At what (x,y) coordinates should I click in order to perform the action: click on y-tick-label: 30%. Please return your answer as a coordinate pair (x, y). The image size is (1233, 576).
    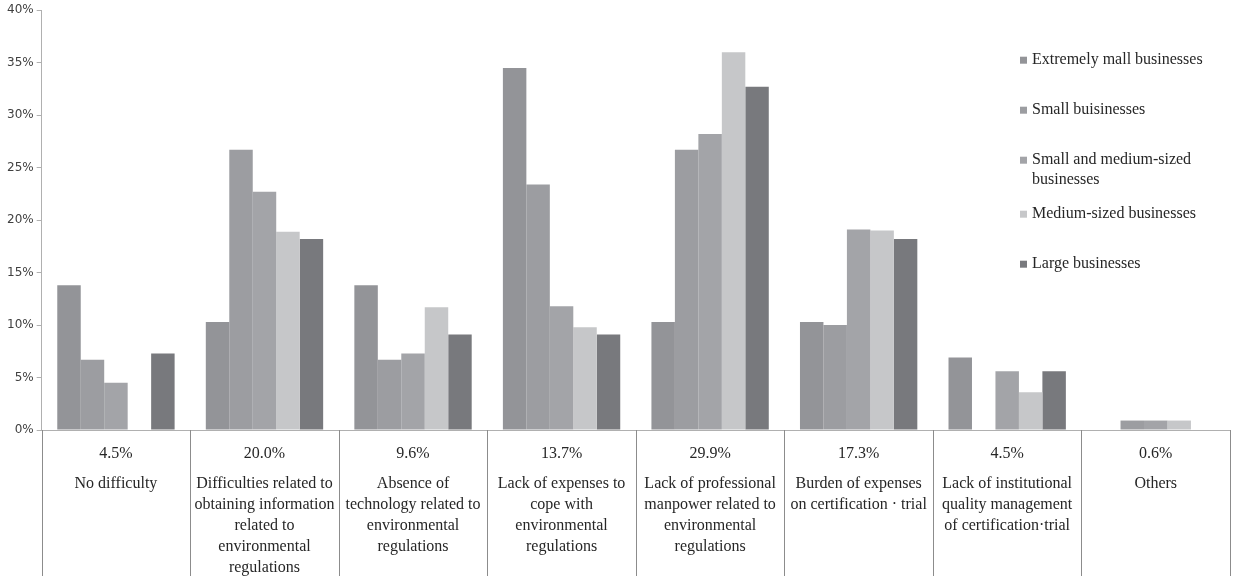
    Looking at the image, I should click on (20, 114).